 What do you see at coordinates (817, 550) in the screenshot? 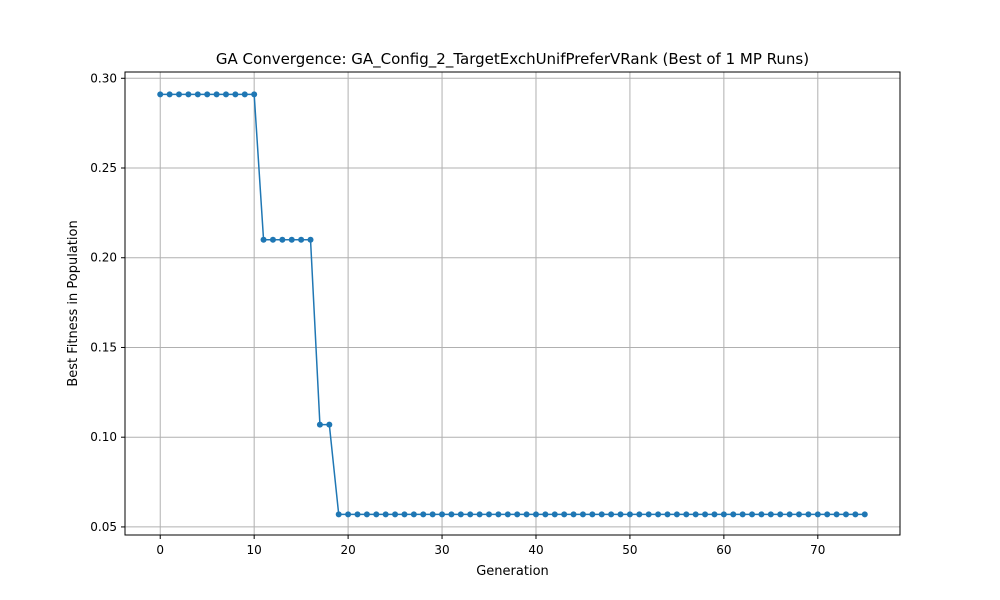
I see `x-tick-label: 70` at bounding box center [817, 550].